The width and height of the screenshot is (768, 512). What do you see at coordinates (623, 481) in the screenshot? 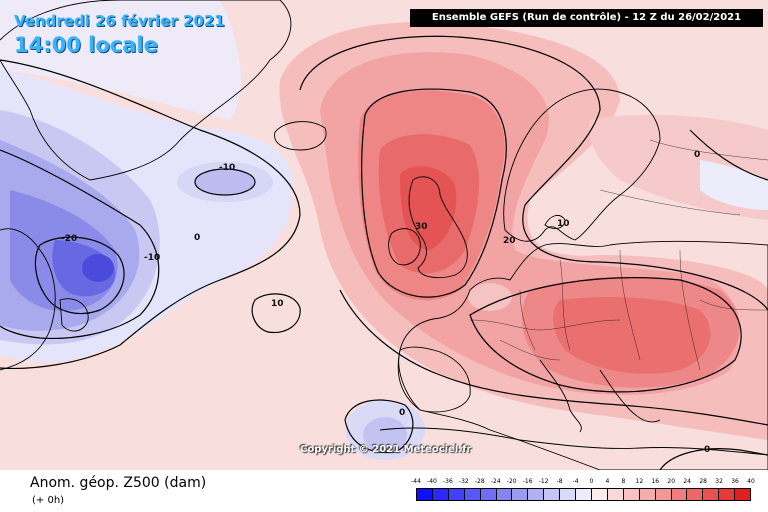
I see `legend-tick-label: 8` at bounding box center [623, 481].